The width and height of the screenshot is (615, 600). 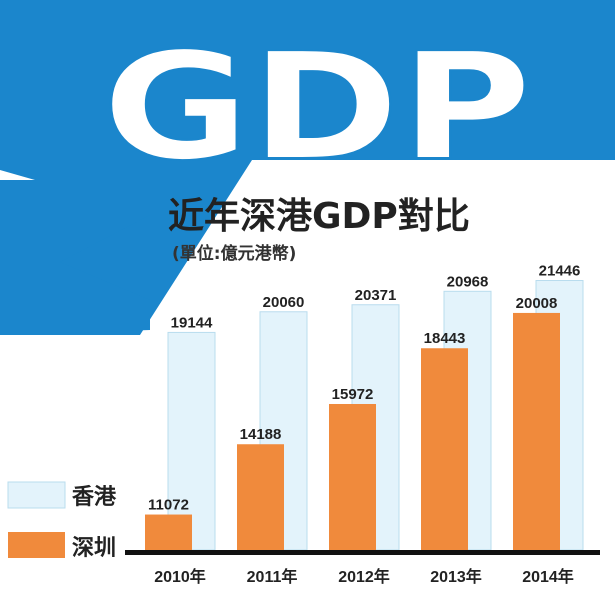 What do you see at coordinates (234, 253) in the screenshot?
I see `chart-subtitle: (單位:億元港幣)` at bounding box center [234, 253].